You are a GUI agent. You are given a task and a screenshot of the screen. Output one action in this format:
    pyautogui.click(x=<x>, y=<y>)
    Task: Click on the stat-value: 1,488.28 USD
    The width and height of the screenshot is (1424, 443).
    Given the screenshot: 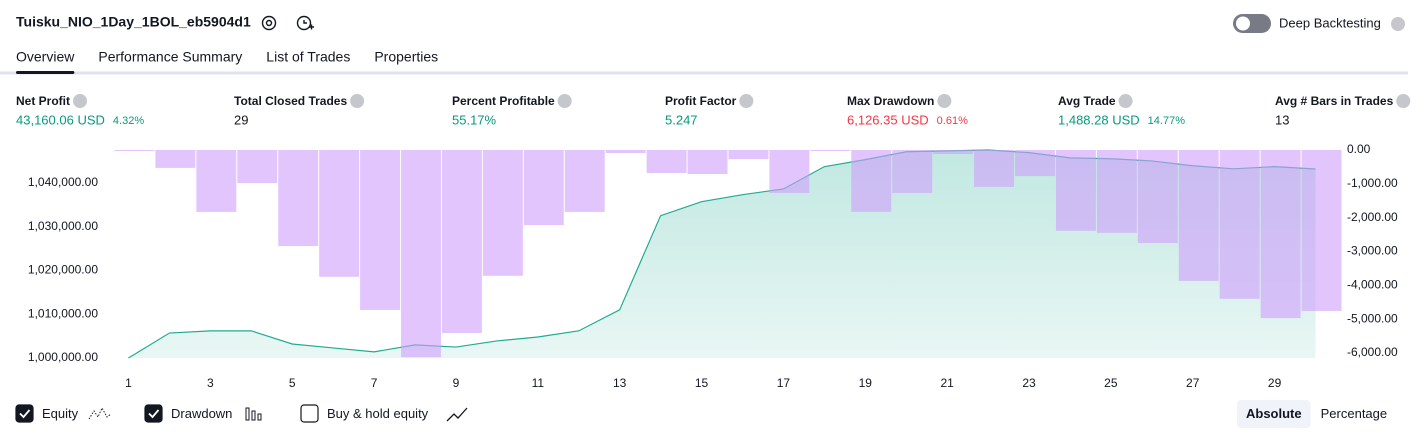 What is the action you would take?
    pyautogui.click(x=1099, y=119)
    